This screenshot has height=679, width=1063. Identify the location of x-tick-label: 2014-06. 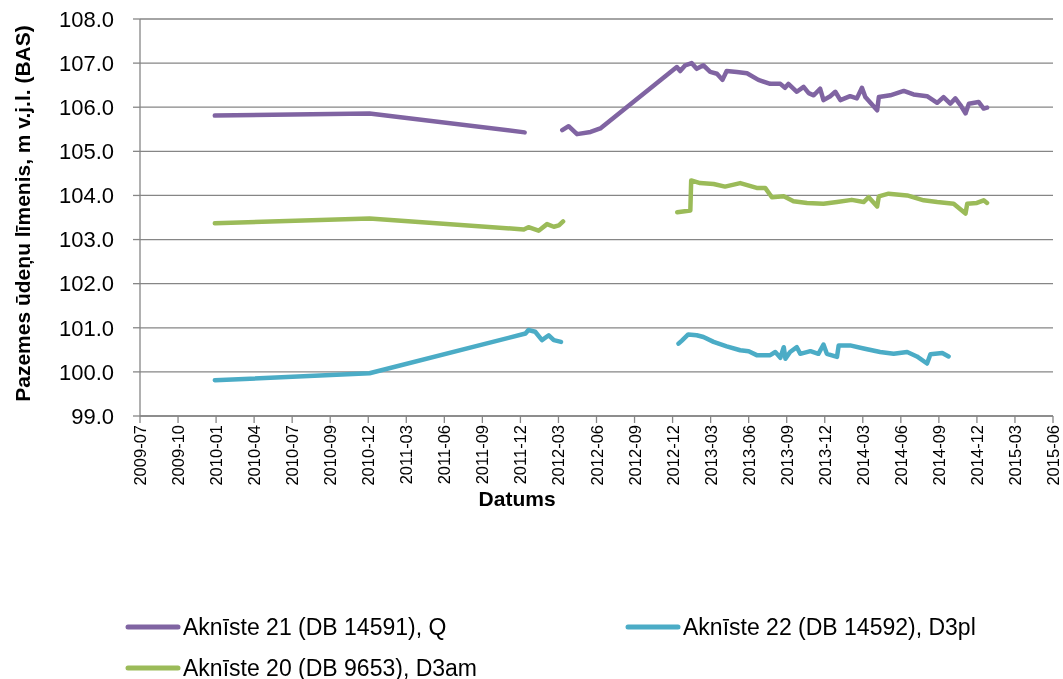
(900, 455).